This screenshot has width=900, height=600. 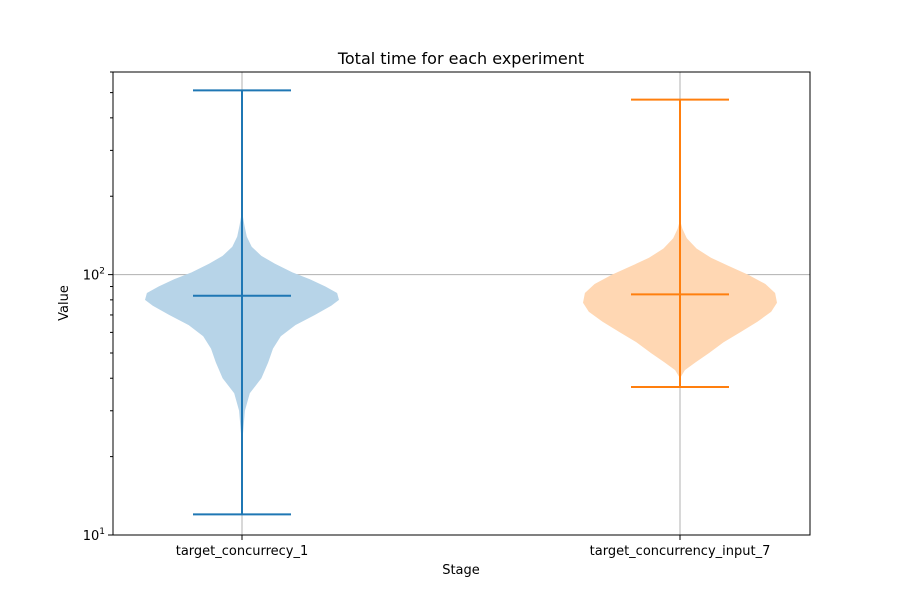 What do you see at coordinates (460, 58) in the screenshot?
I see `chart-title: Total time for each experiment` at bounding box center [460, 58].